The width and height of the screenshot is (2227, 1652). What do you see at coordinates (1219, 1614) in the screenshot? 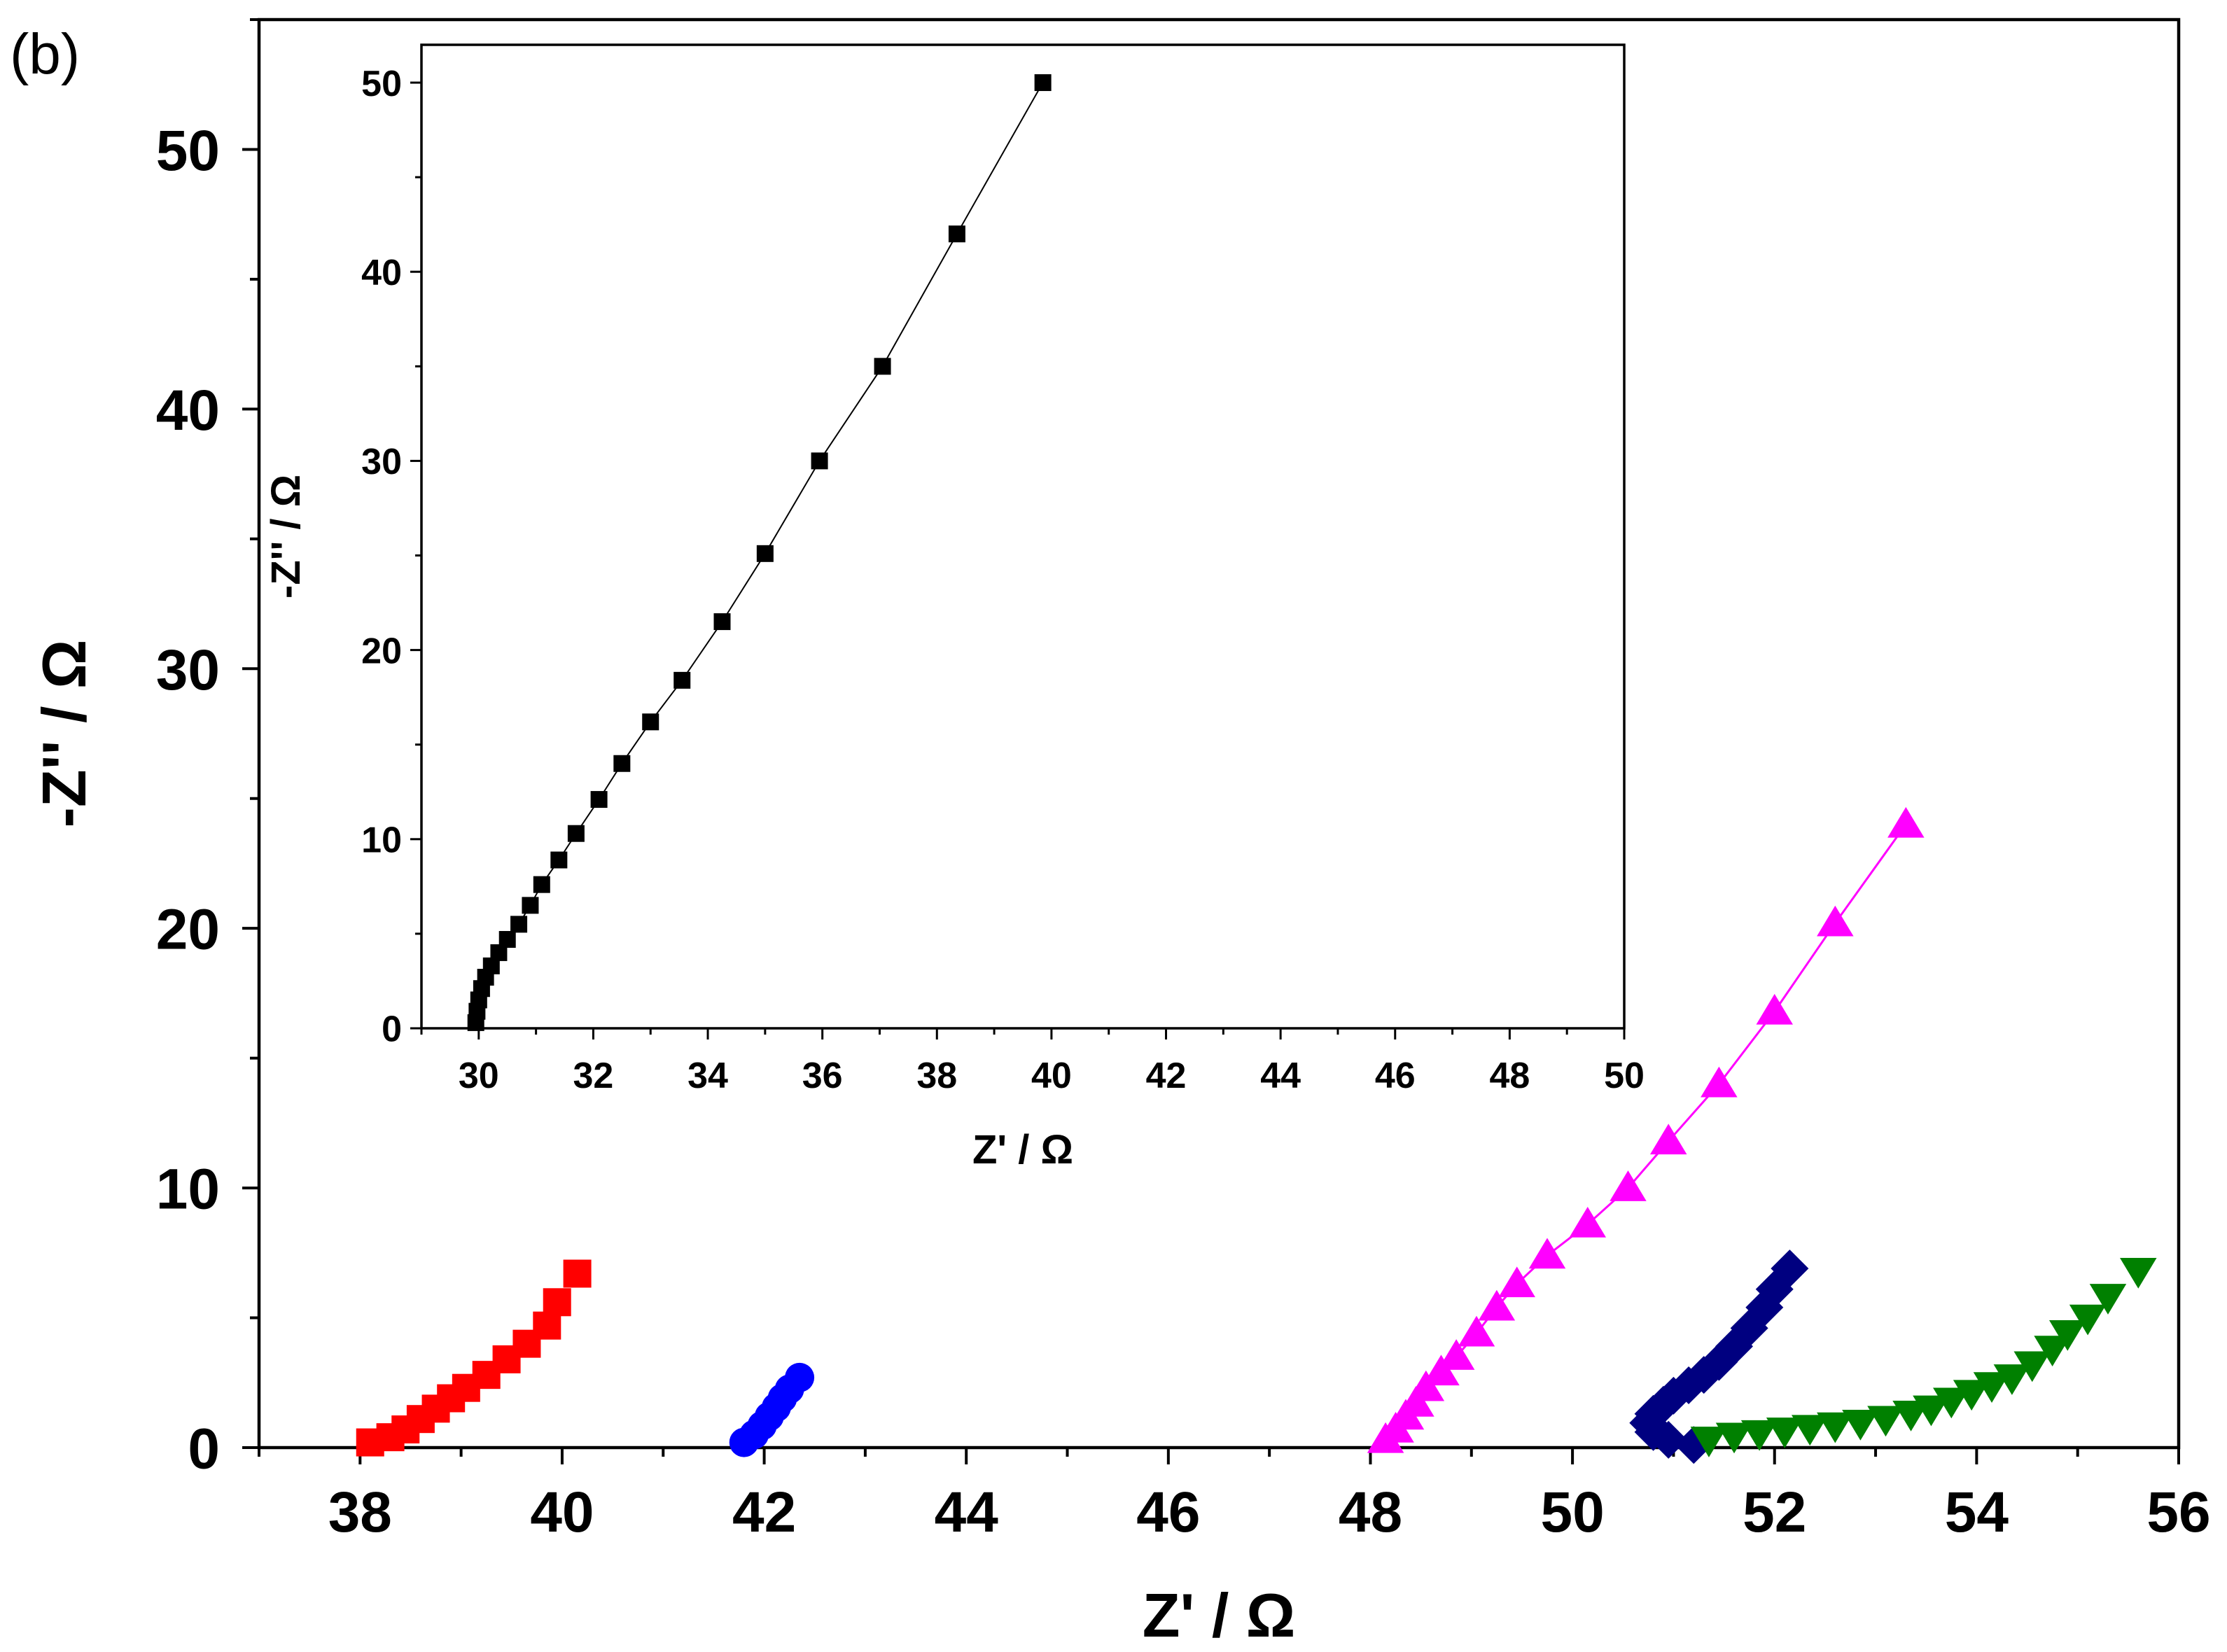
I see `main-x-axis-title: Z' / Ω` at bounding box center [1219, 1614].